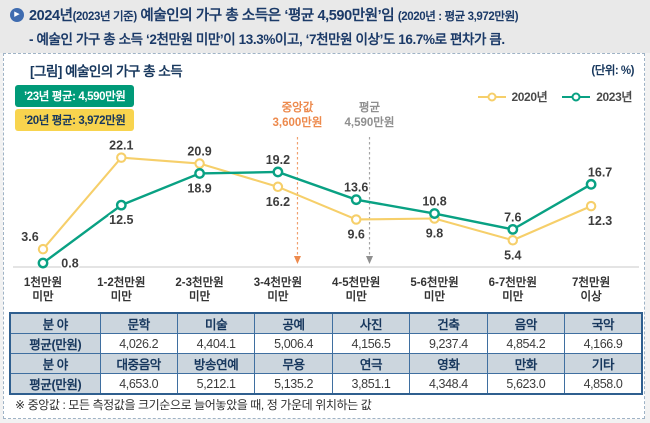  I want to click on average-value-cell: 5,135.2, so click(293, 384).